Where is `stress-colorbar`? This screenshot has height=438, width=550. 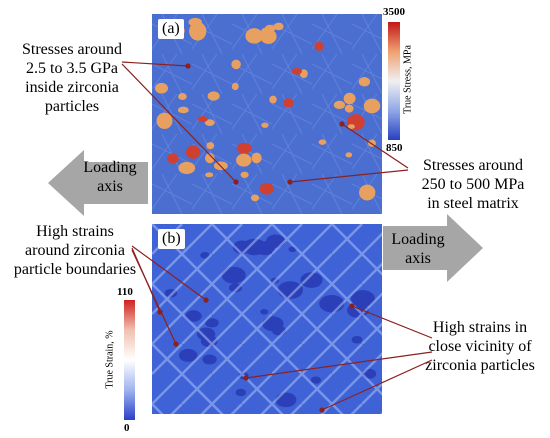 stress-colorbar is located at coordinates (394, 81).